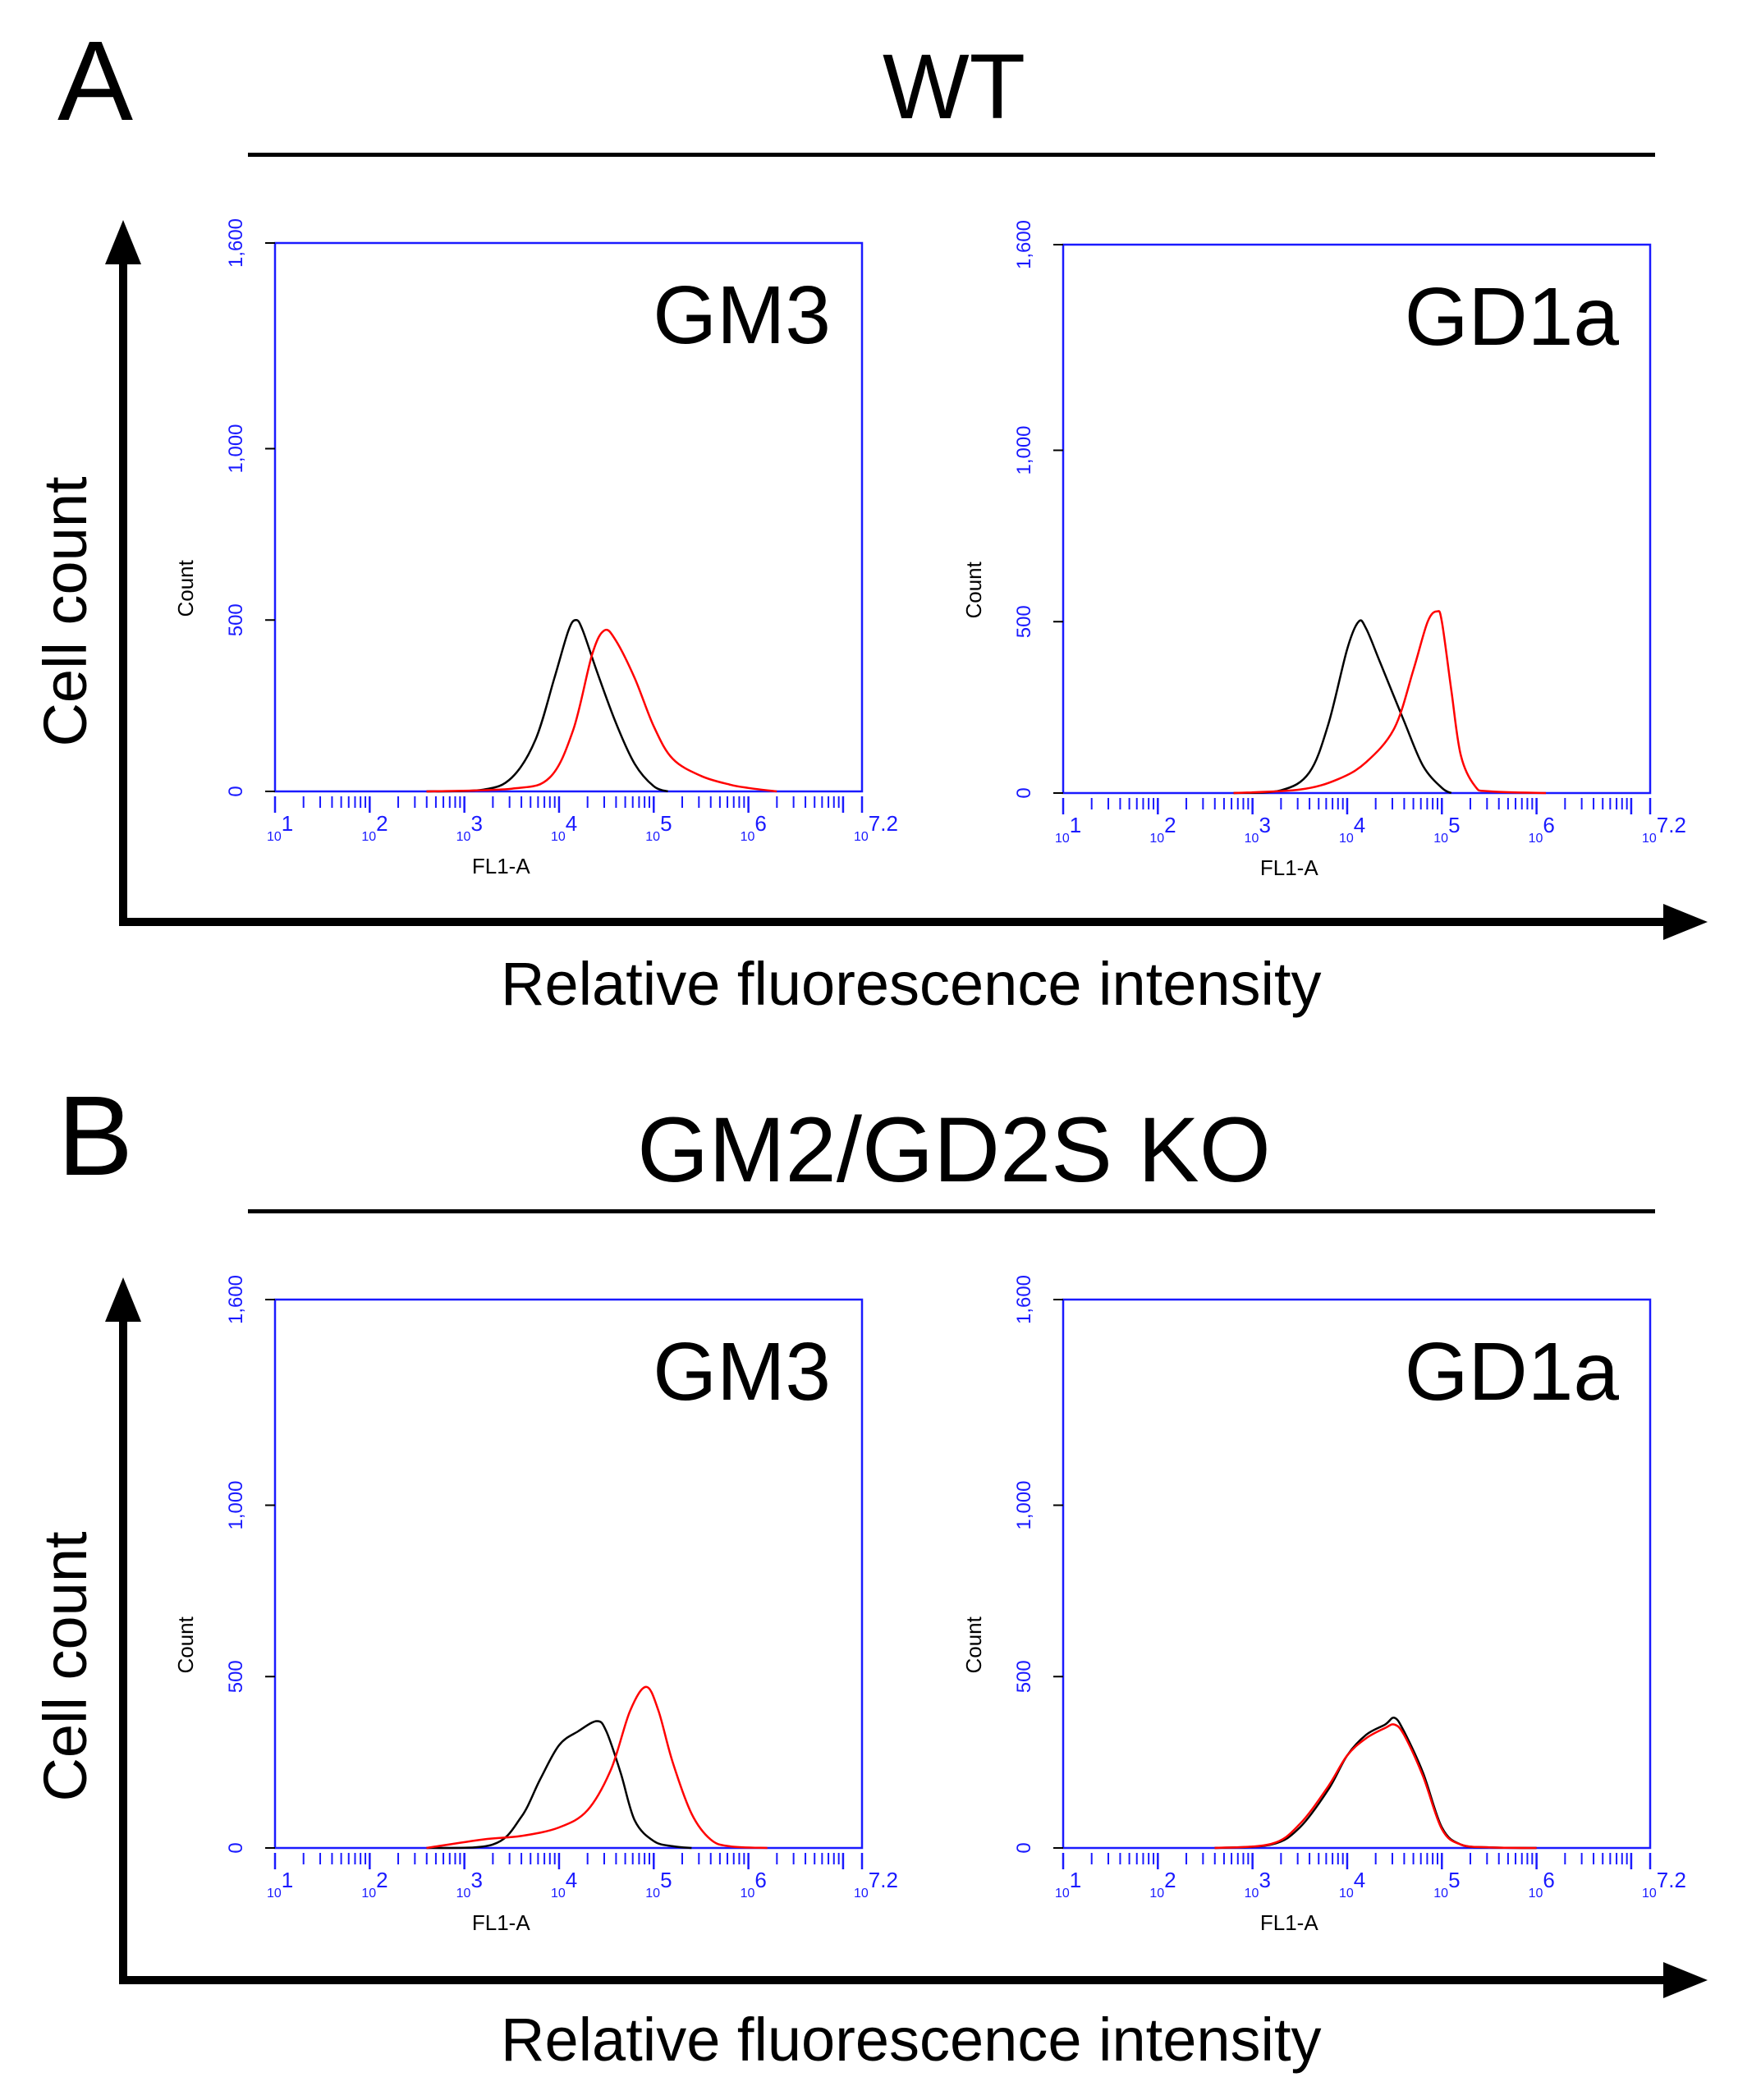 Image resolution: width=1738 pixels, height=2100 pixels. I want to click on chart3-label: GD1a, so click(1512, 1372).